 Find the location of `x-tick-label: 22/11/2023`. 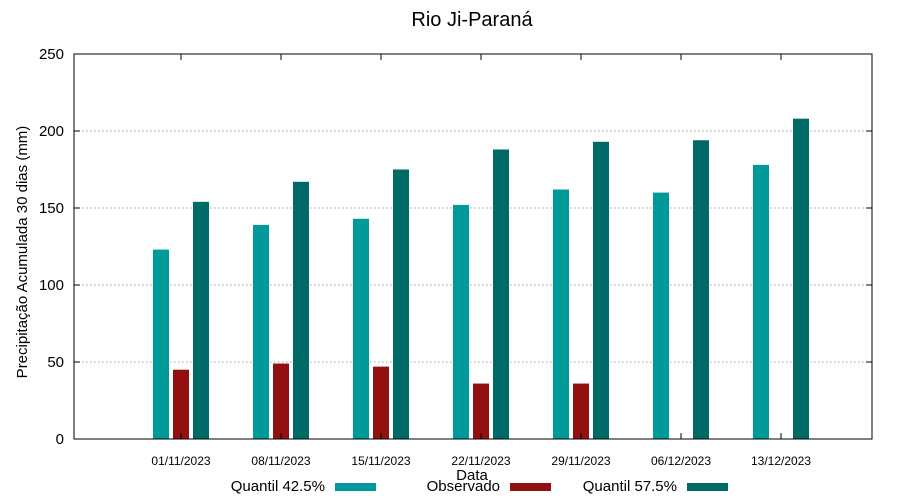

x-tick-label: 22/11/2023 is located at coordinates (480, 461).